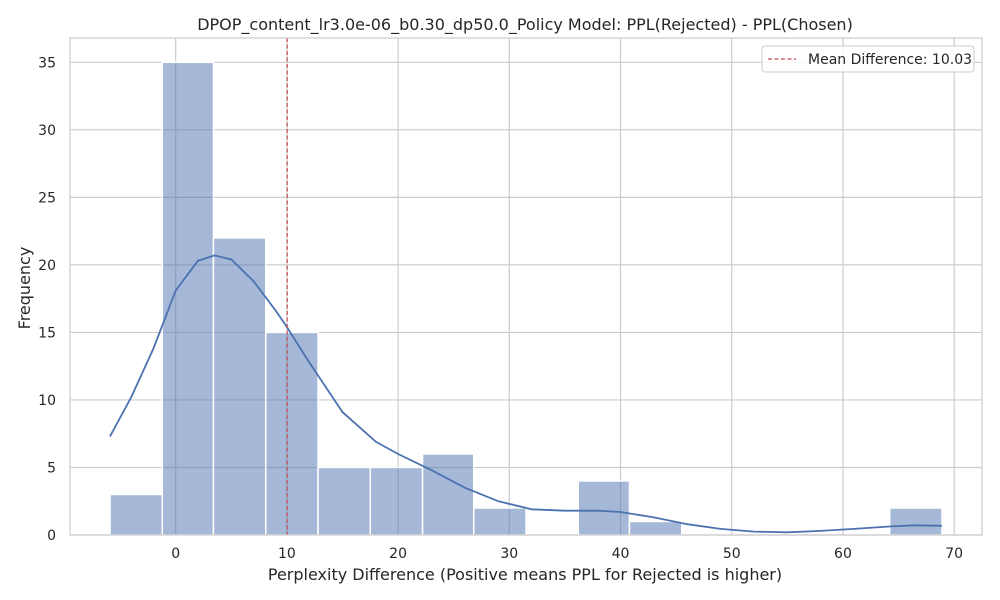 This screenshot has width=1000, height=600. What do you see at coordinates (51, 536) in the screenshot?
I see `y-tick-label: 0` at bounding box center [51, 536].